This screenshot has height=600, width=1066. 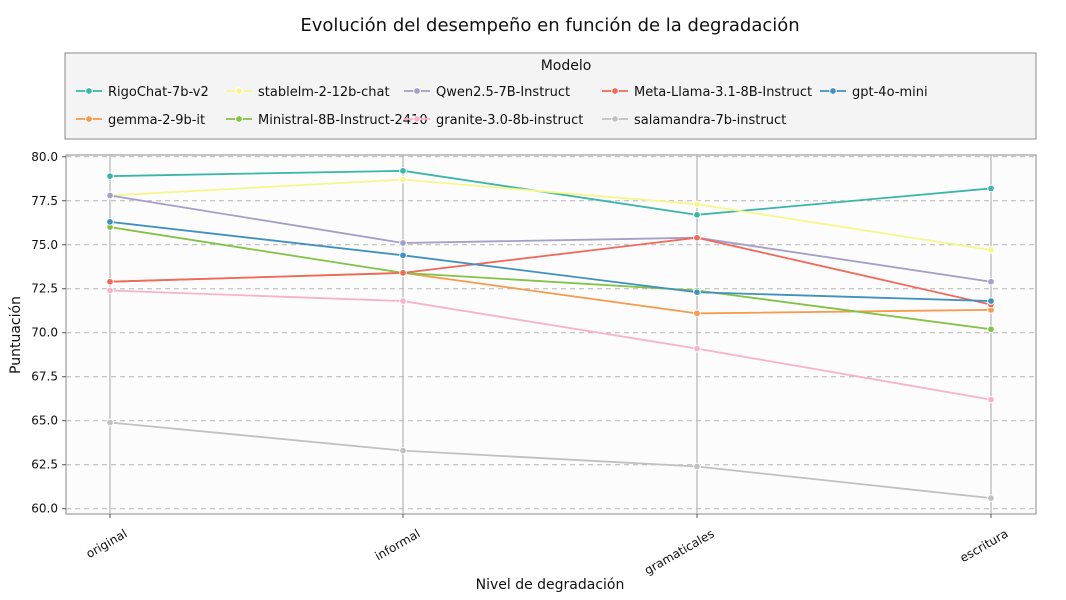 I want to click on x-tick-label: informal, so click(x=398, y=544).